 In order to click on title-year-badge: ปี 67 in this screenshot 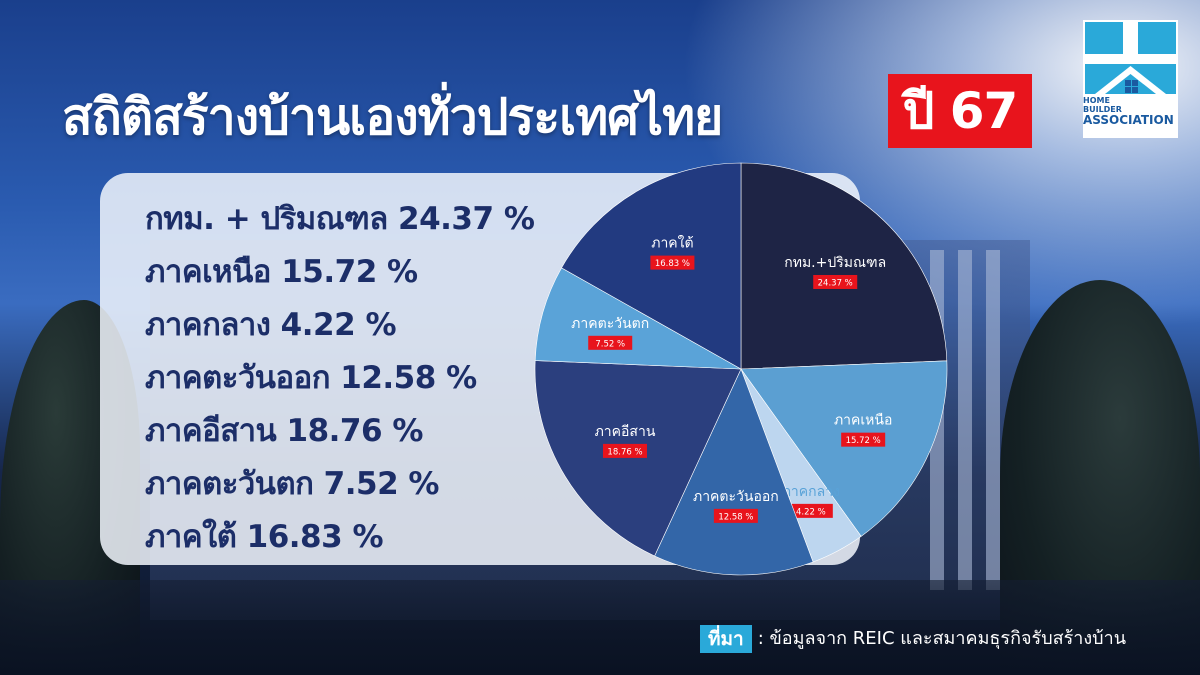, I will do `click(960, 111)`.